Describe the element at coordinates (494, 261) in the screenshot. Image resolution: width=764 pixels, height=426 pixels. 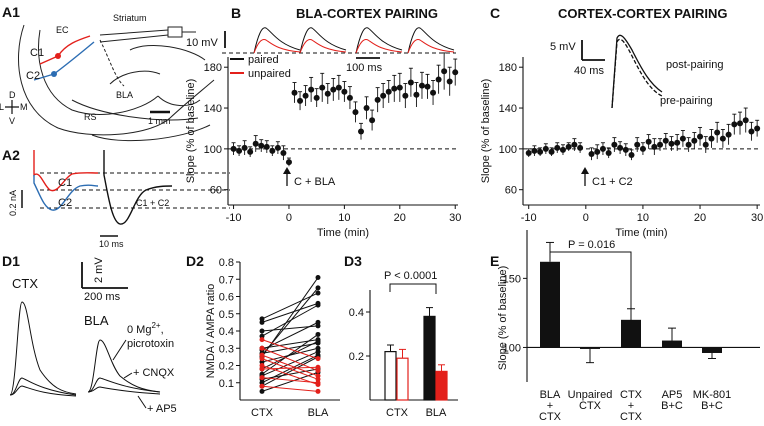
I see `panel-e-label: E` at that location.